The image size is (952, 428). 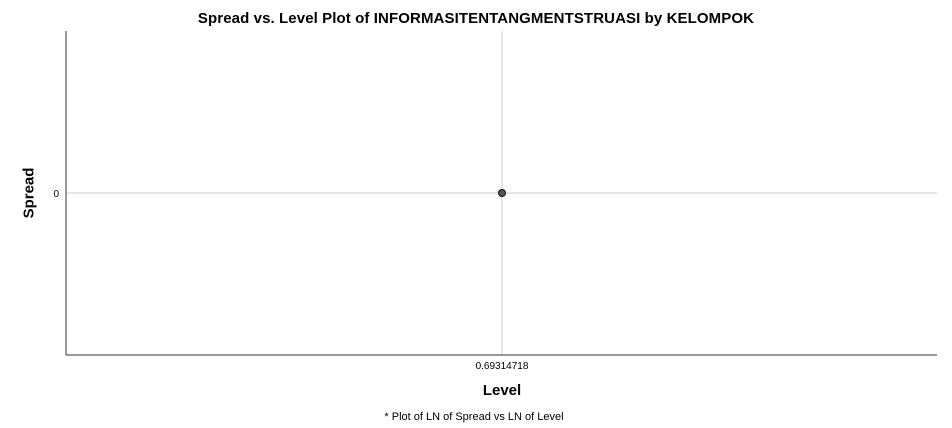 I want to click on x-axis-label: Level, so click(x=502, y=390).